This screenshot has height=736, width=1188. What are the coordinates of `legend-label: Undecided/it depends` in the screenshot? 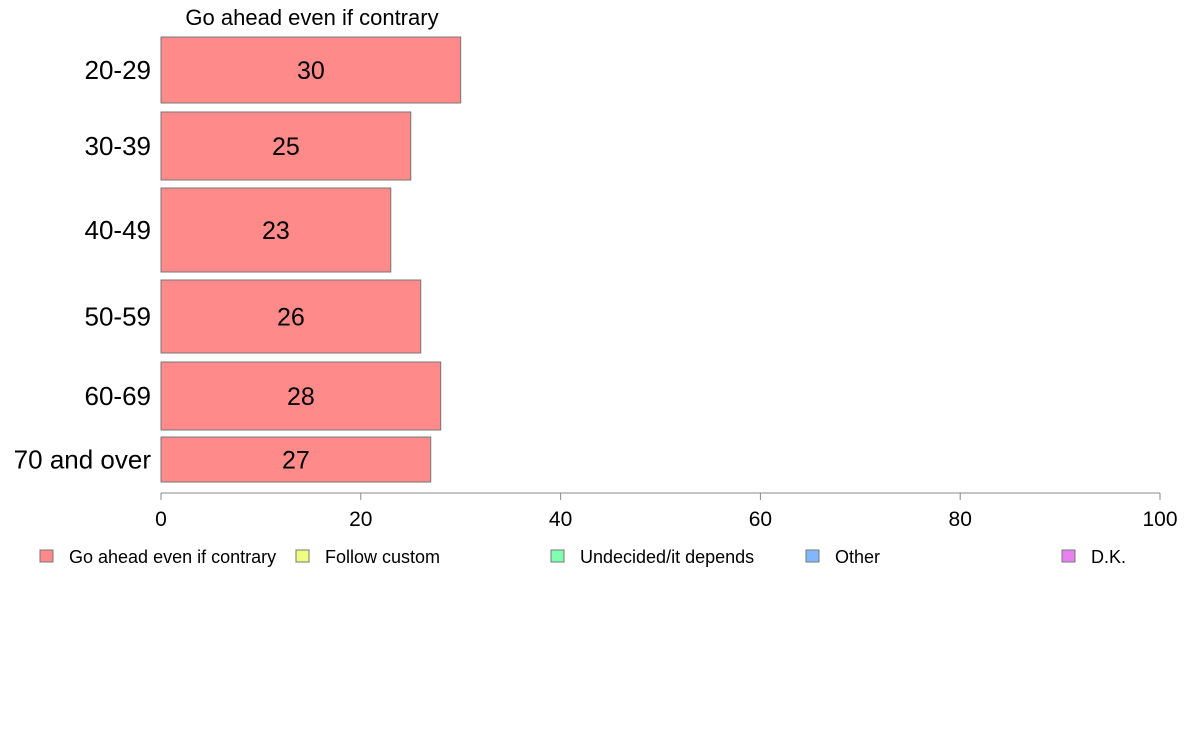 It's located at (667, 557).